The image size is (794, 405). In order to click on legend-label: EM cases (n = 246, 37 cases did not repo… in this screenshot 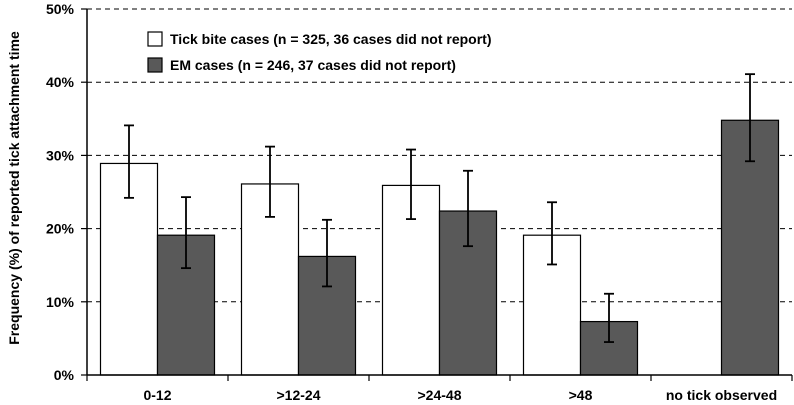, I will do `click(313, 65)`.